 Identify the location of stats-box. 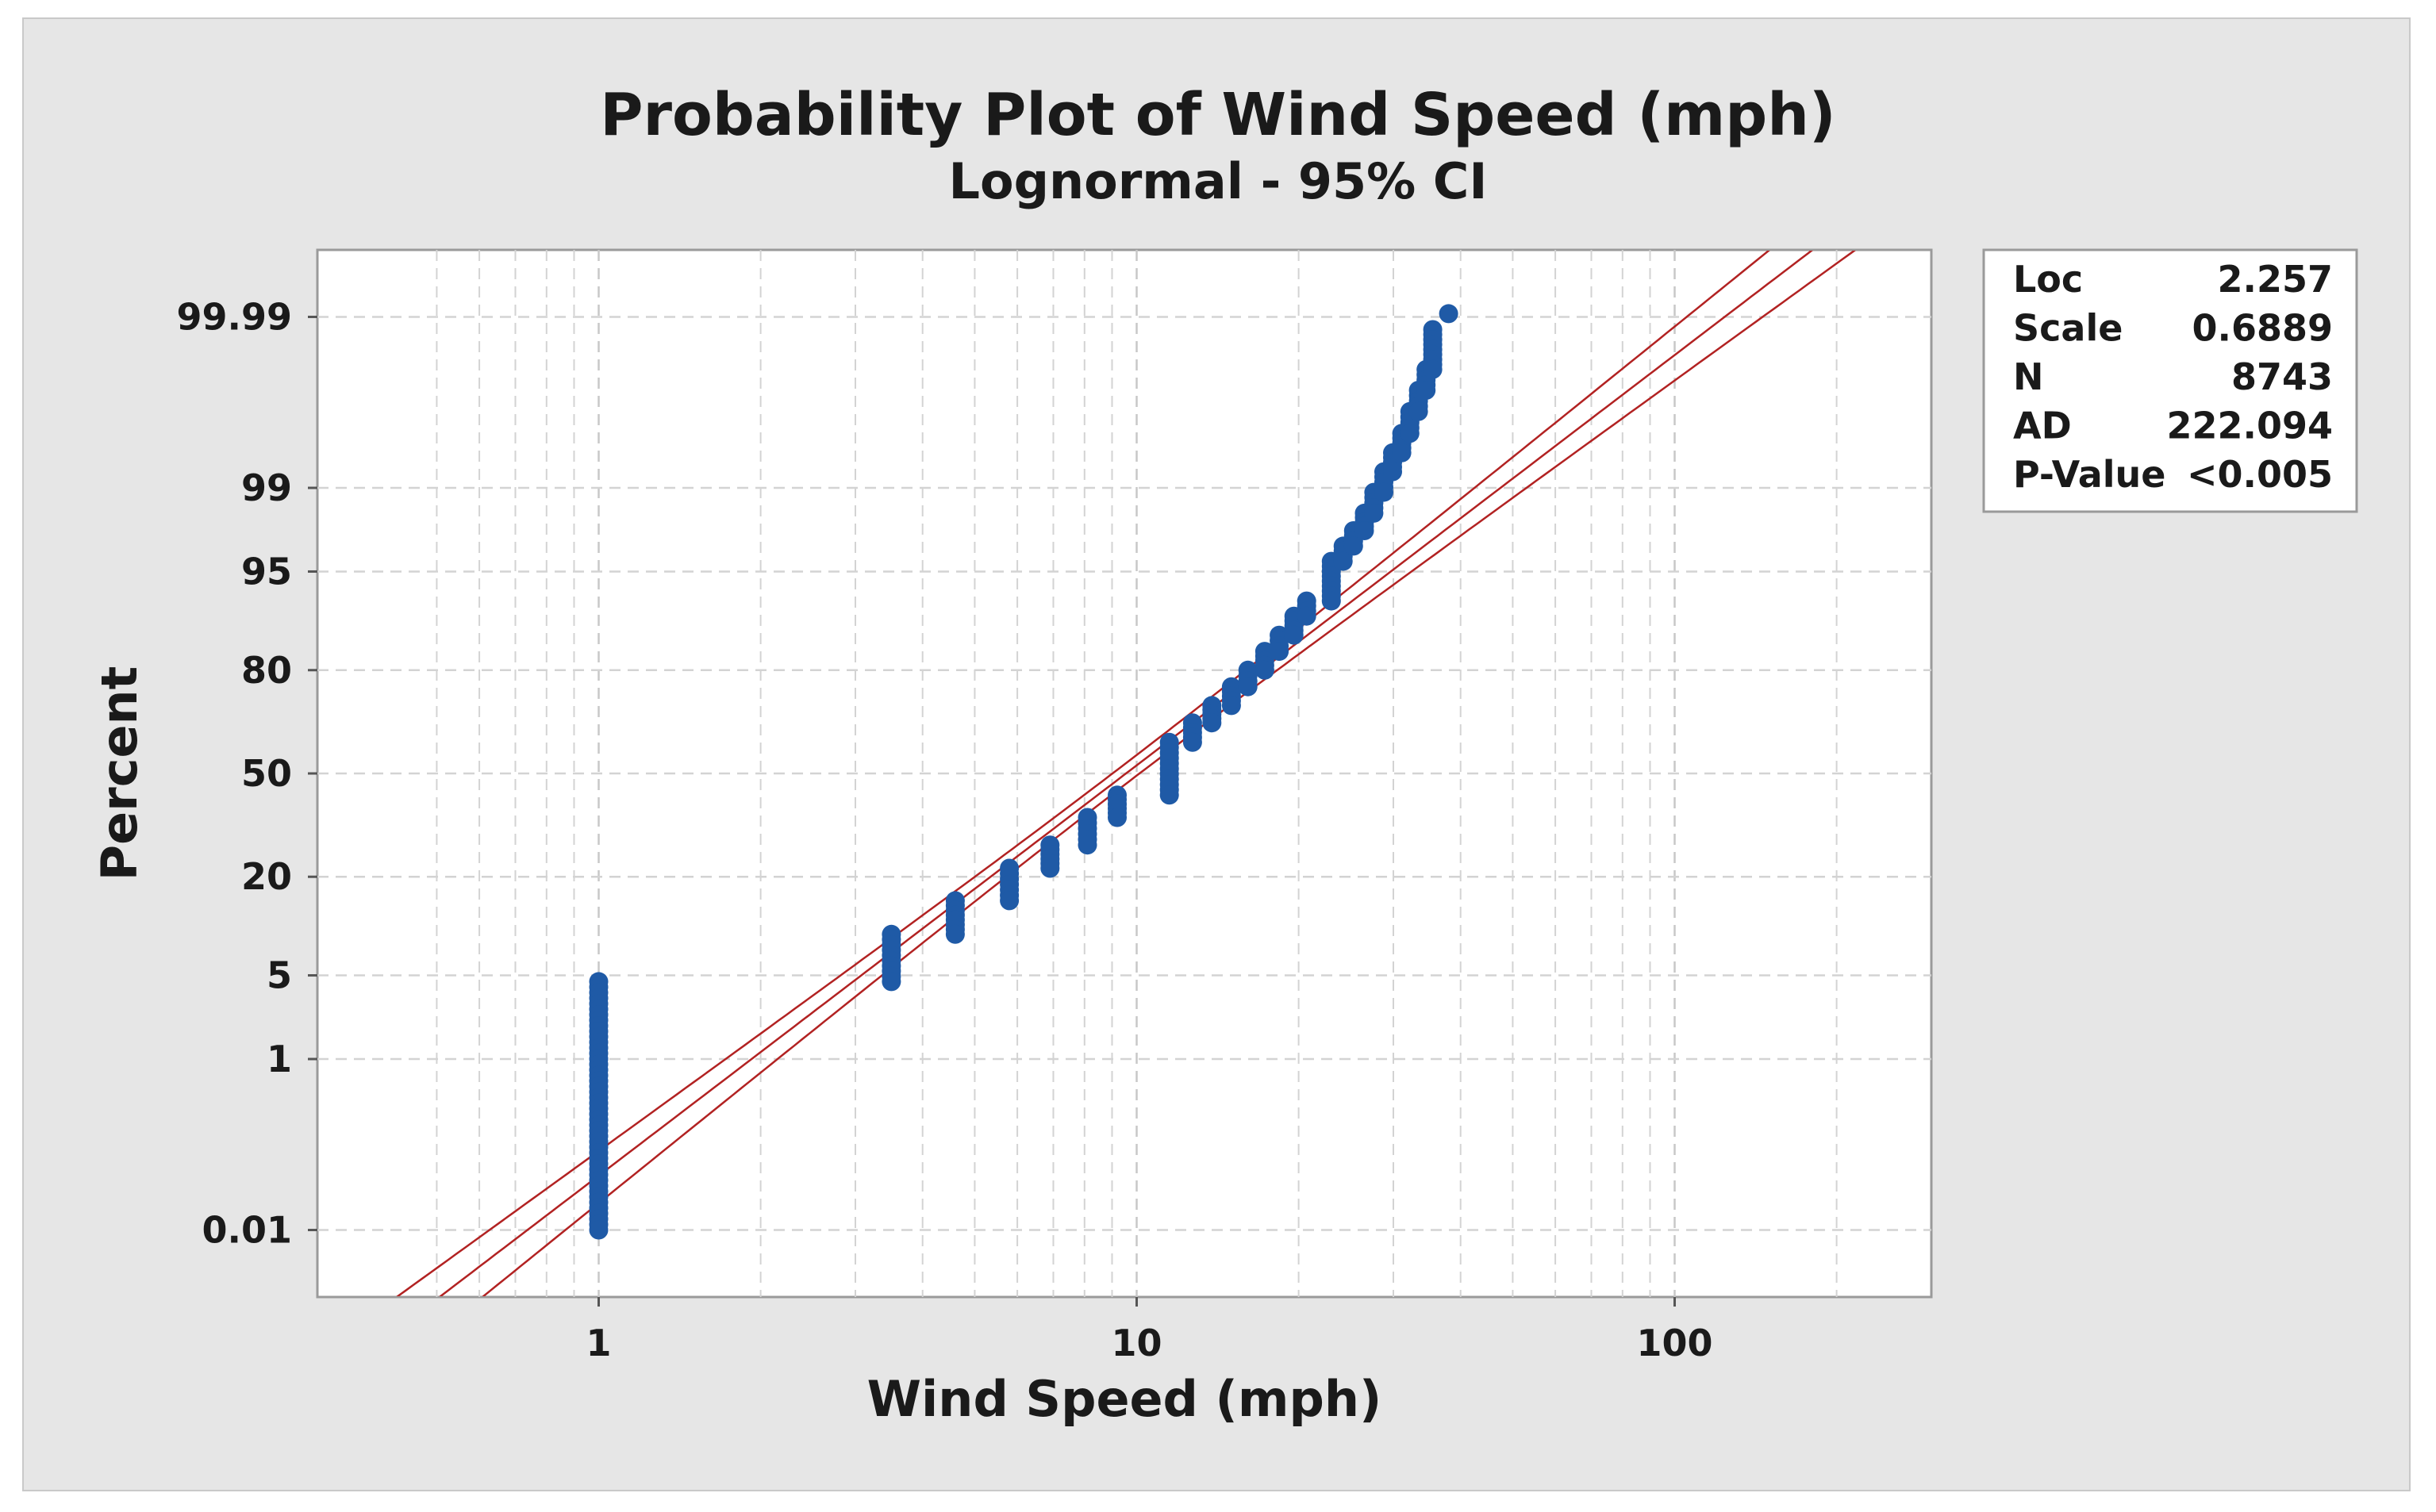
(2170, 381).